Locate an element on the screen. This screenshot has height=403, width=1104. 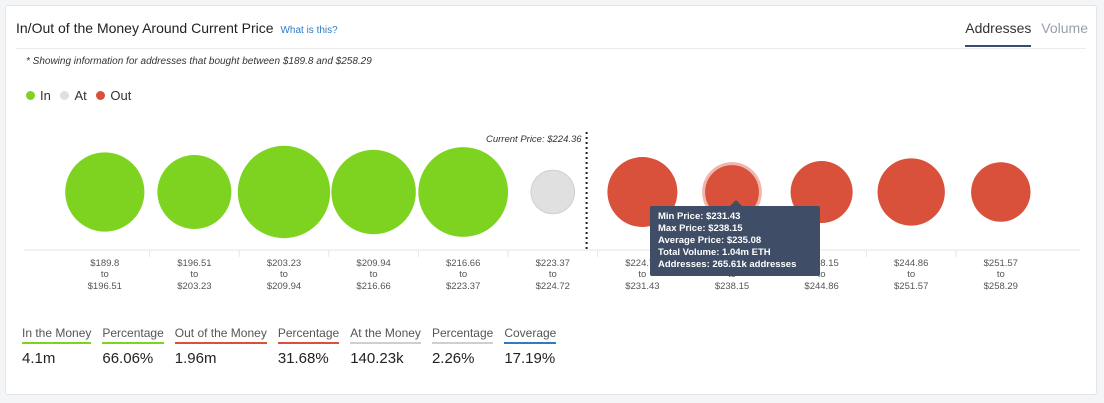
tick-label-from: $244.86 is located at coordinates (911, 263).